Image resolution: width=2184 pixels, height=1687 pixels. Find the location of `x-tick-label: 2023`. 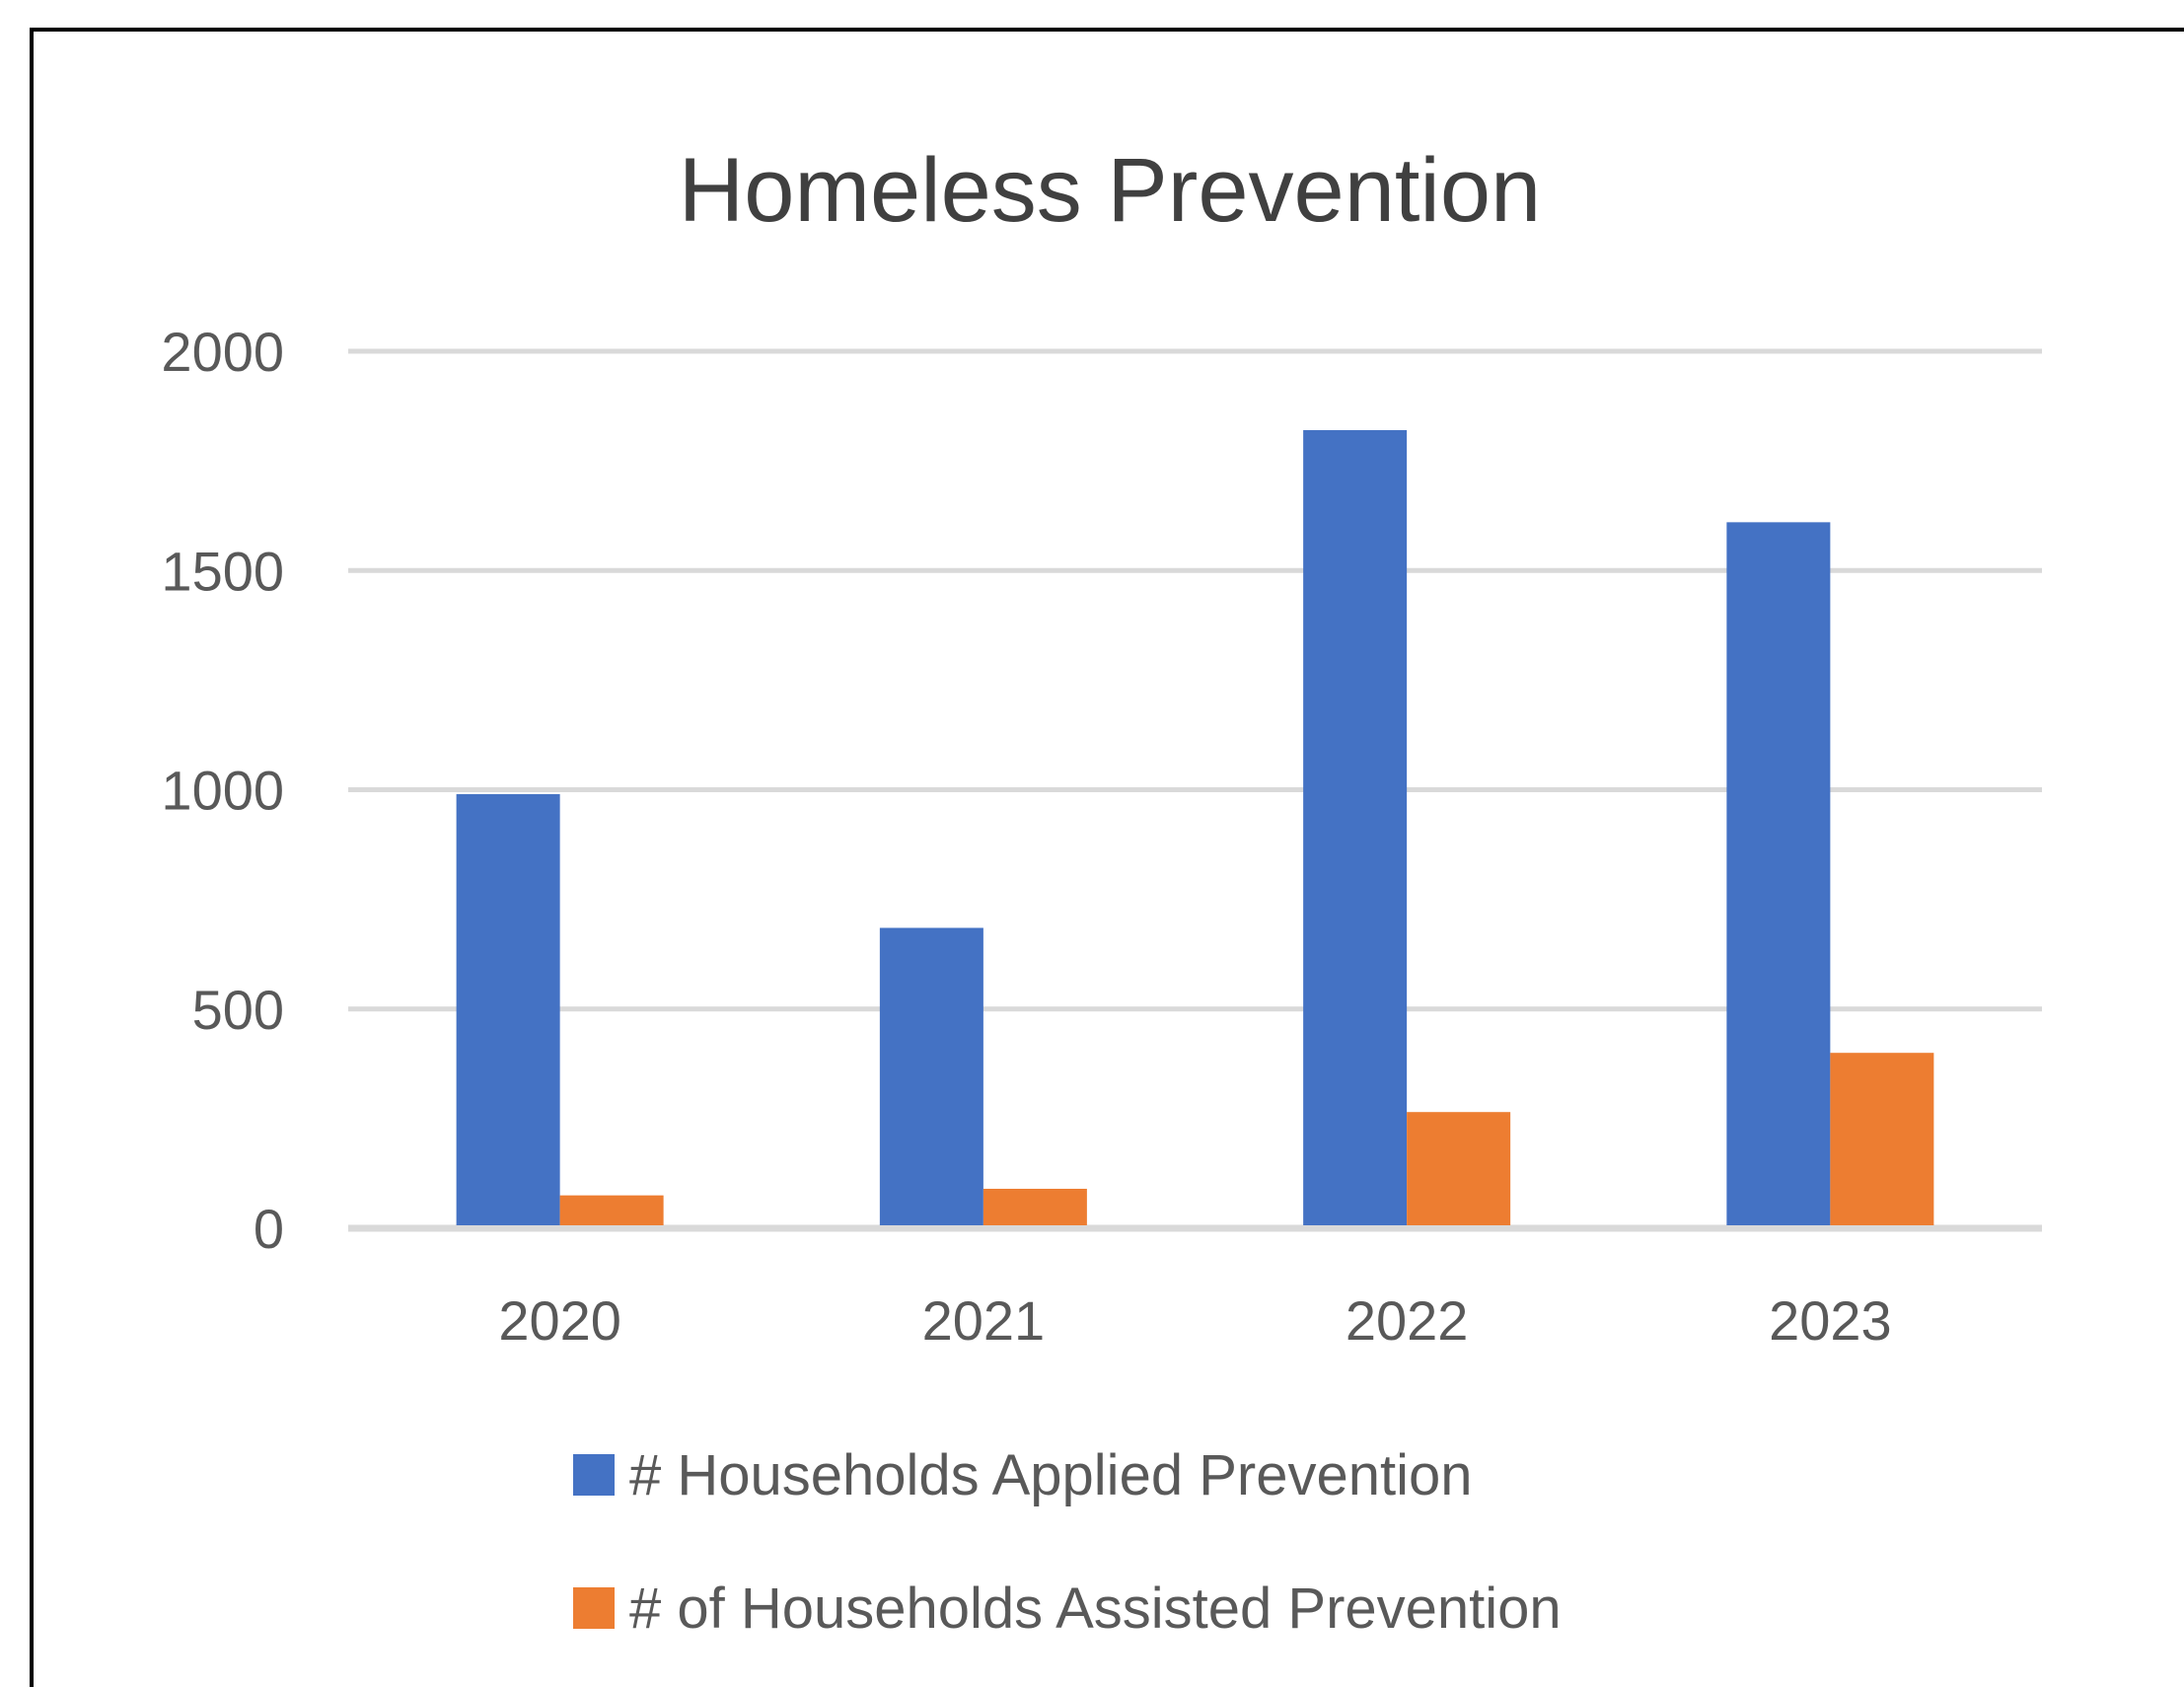

x-tick-label: 2023 is located at coordinates (1830, 1320).